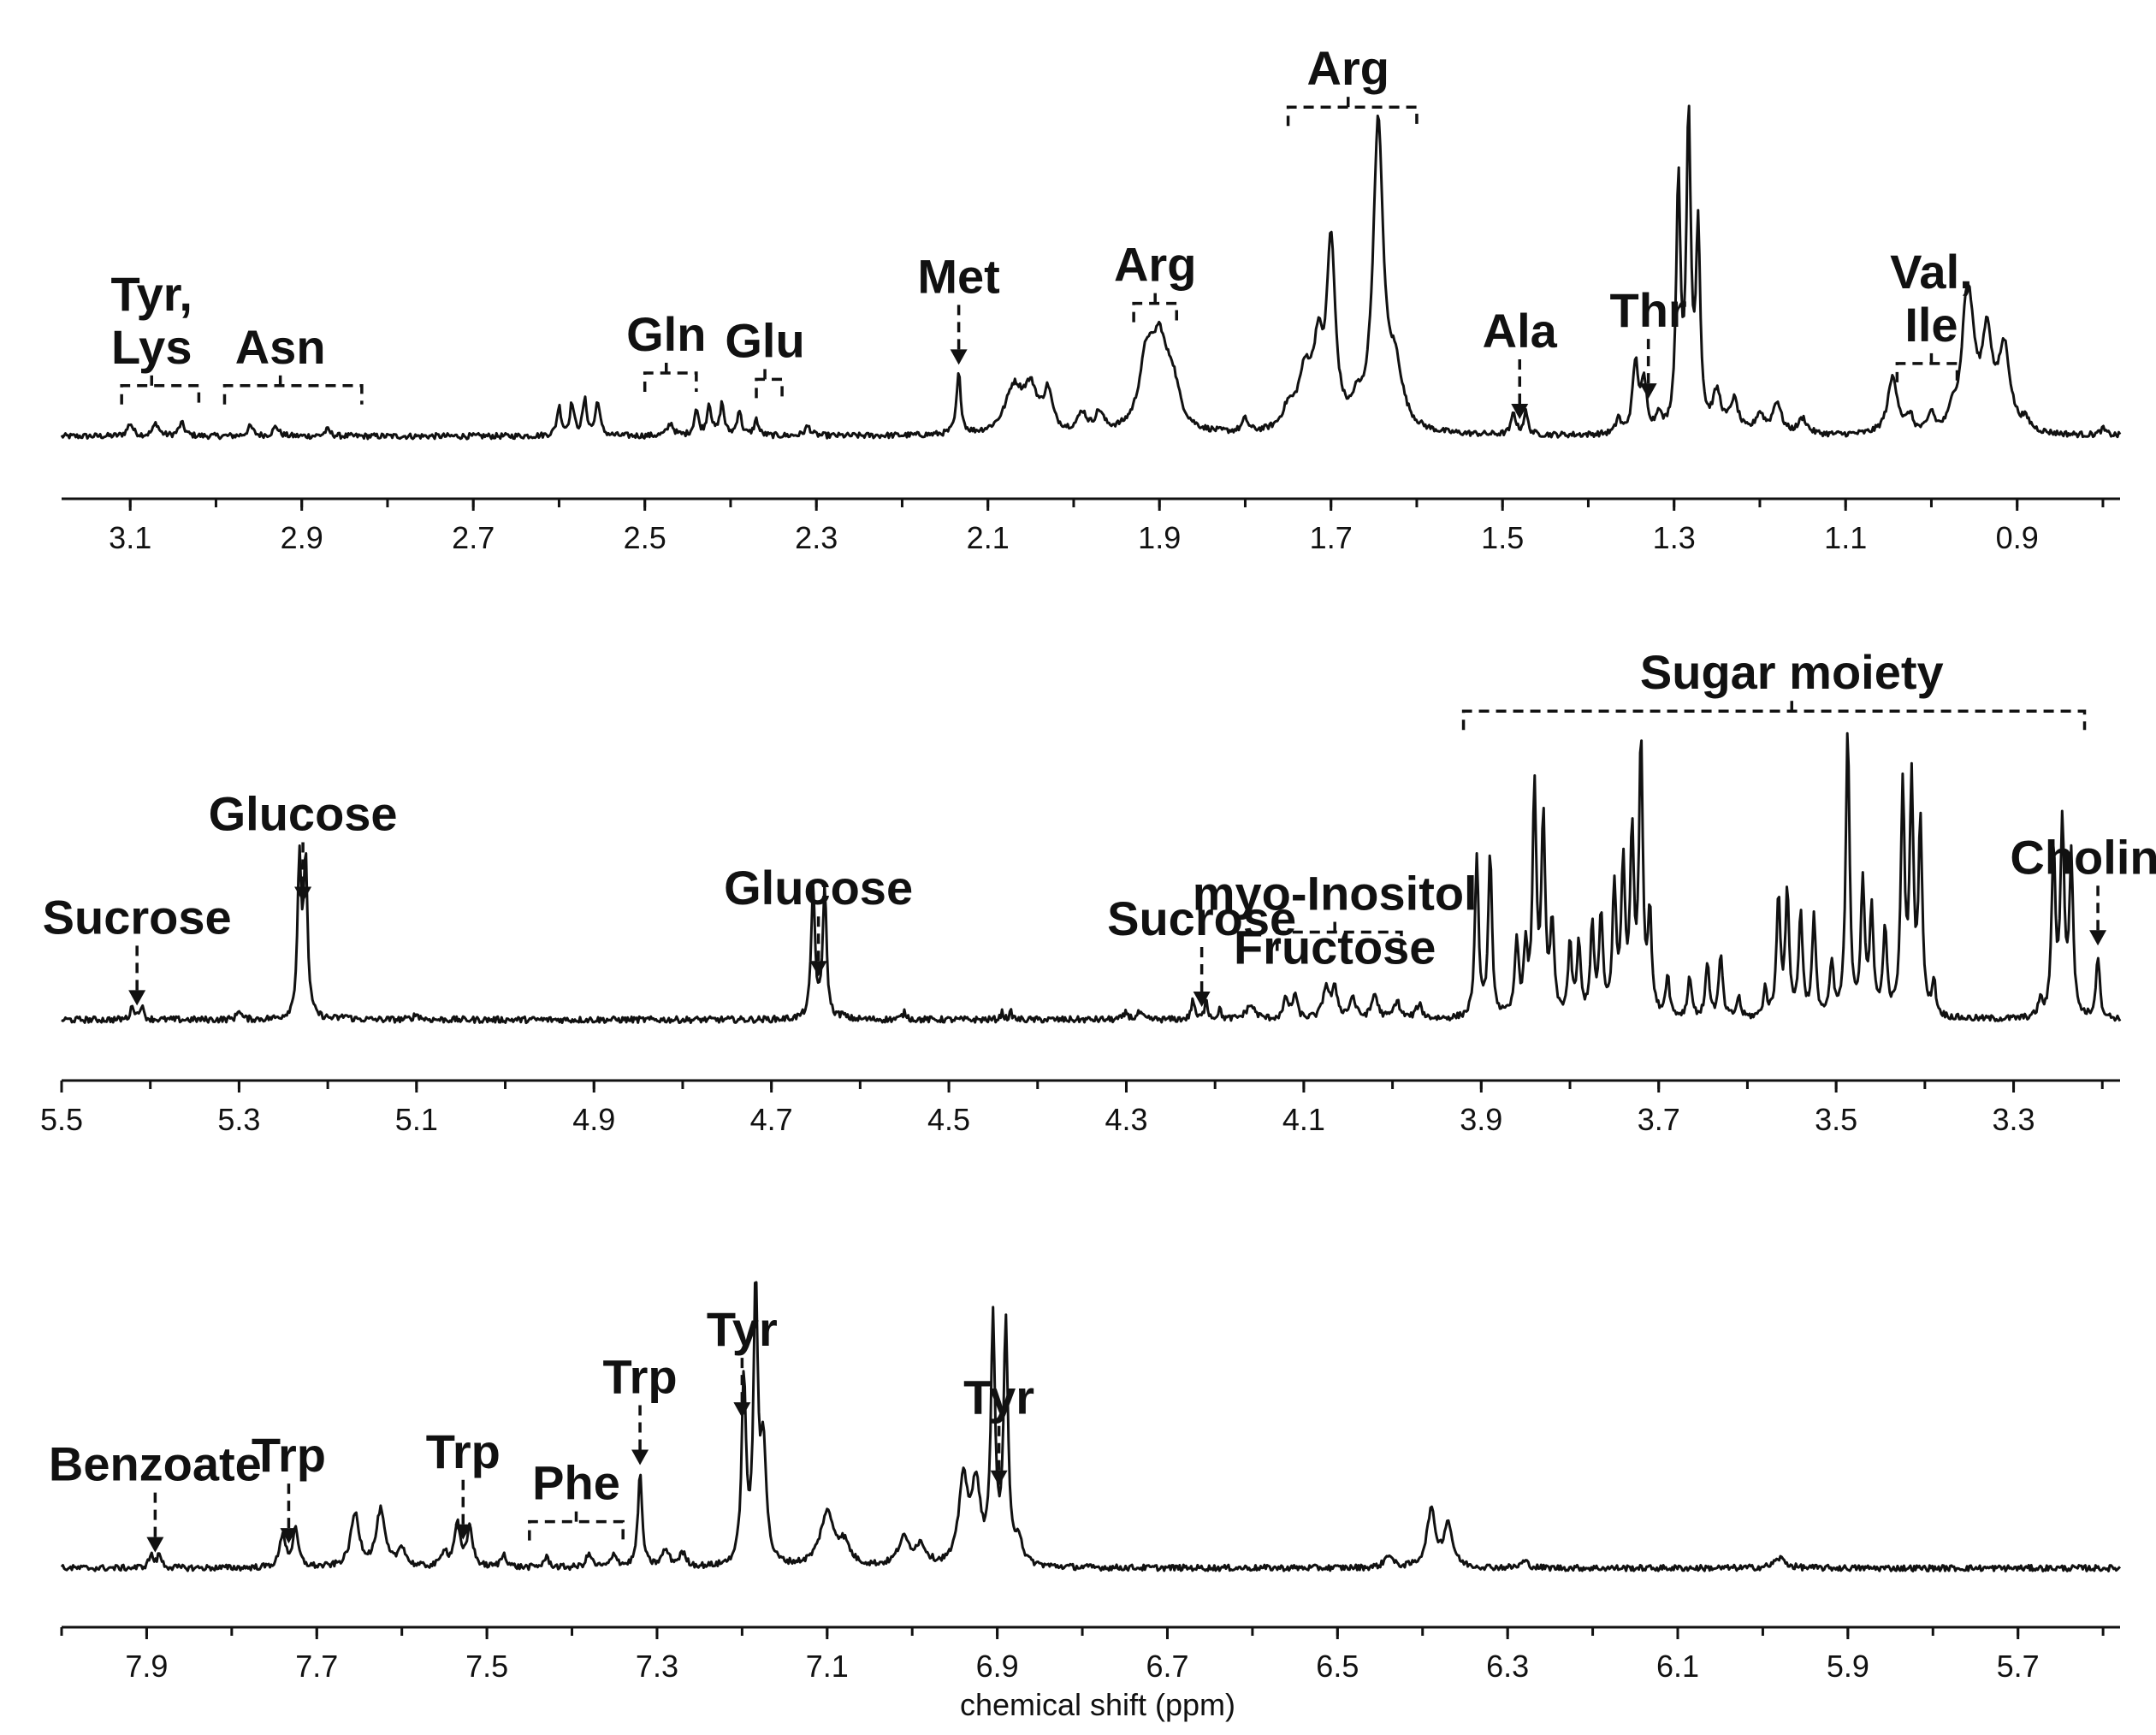 The width and height of the screenshot is (2156, 1735). Describe the element at coordinates (2018, 1666) in the screenshot. I see `x-tick-label: 5.7` at that location.